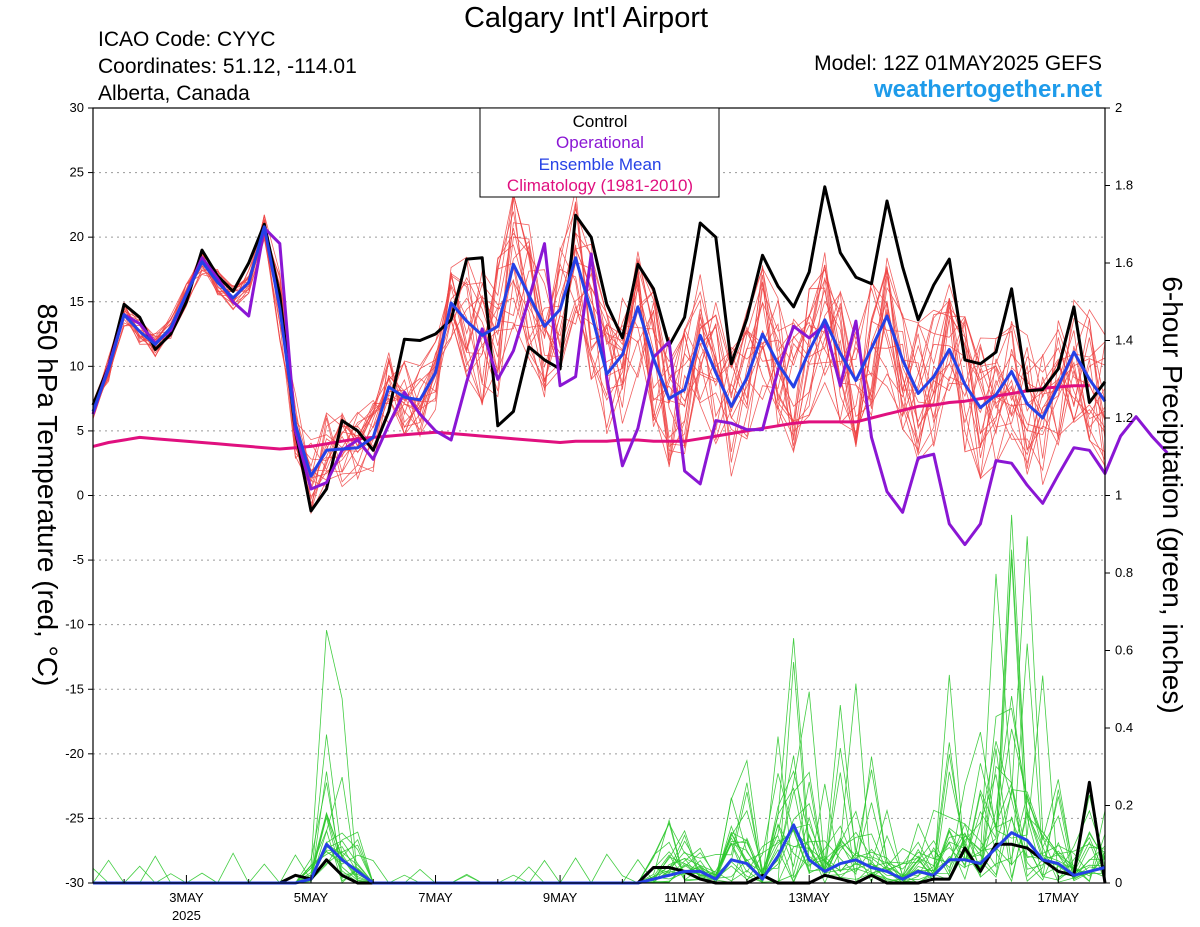 This screenshot has width=1200, height=927. What do you see at coordinates (684, 897) in the screenshot?
I see `x-tick-label: 11MAY` at bounding box center [684, 897].